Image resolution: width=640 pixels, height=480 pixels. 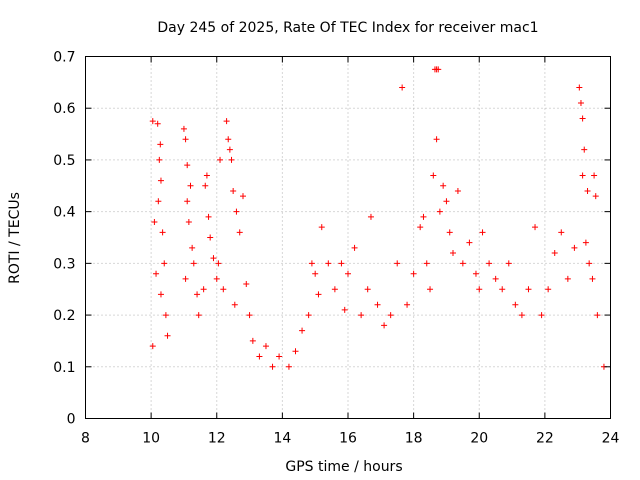 I want to click on y-tick-label: 0, so click(x=71, y=420).